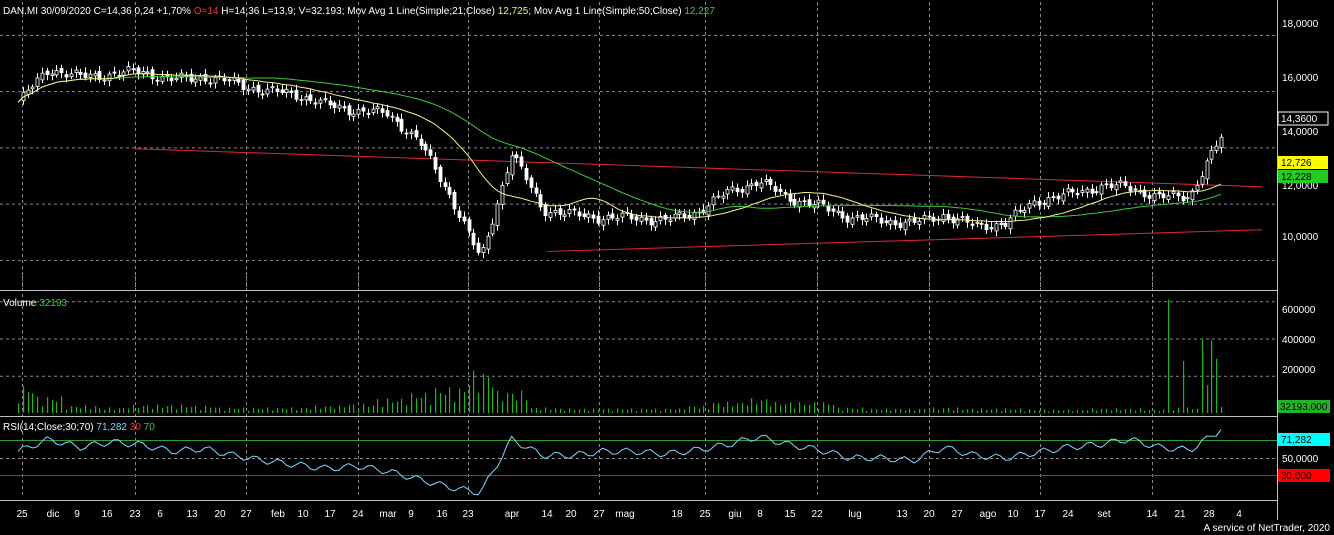 The width and height of the screenshot is (1334, 535). What do you see at coordinates (1267, 528) in the screenshot?
I see `footer-credit: A service of NetTrader, 2020` at bounding box center [1267, 528].